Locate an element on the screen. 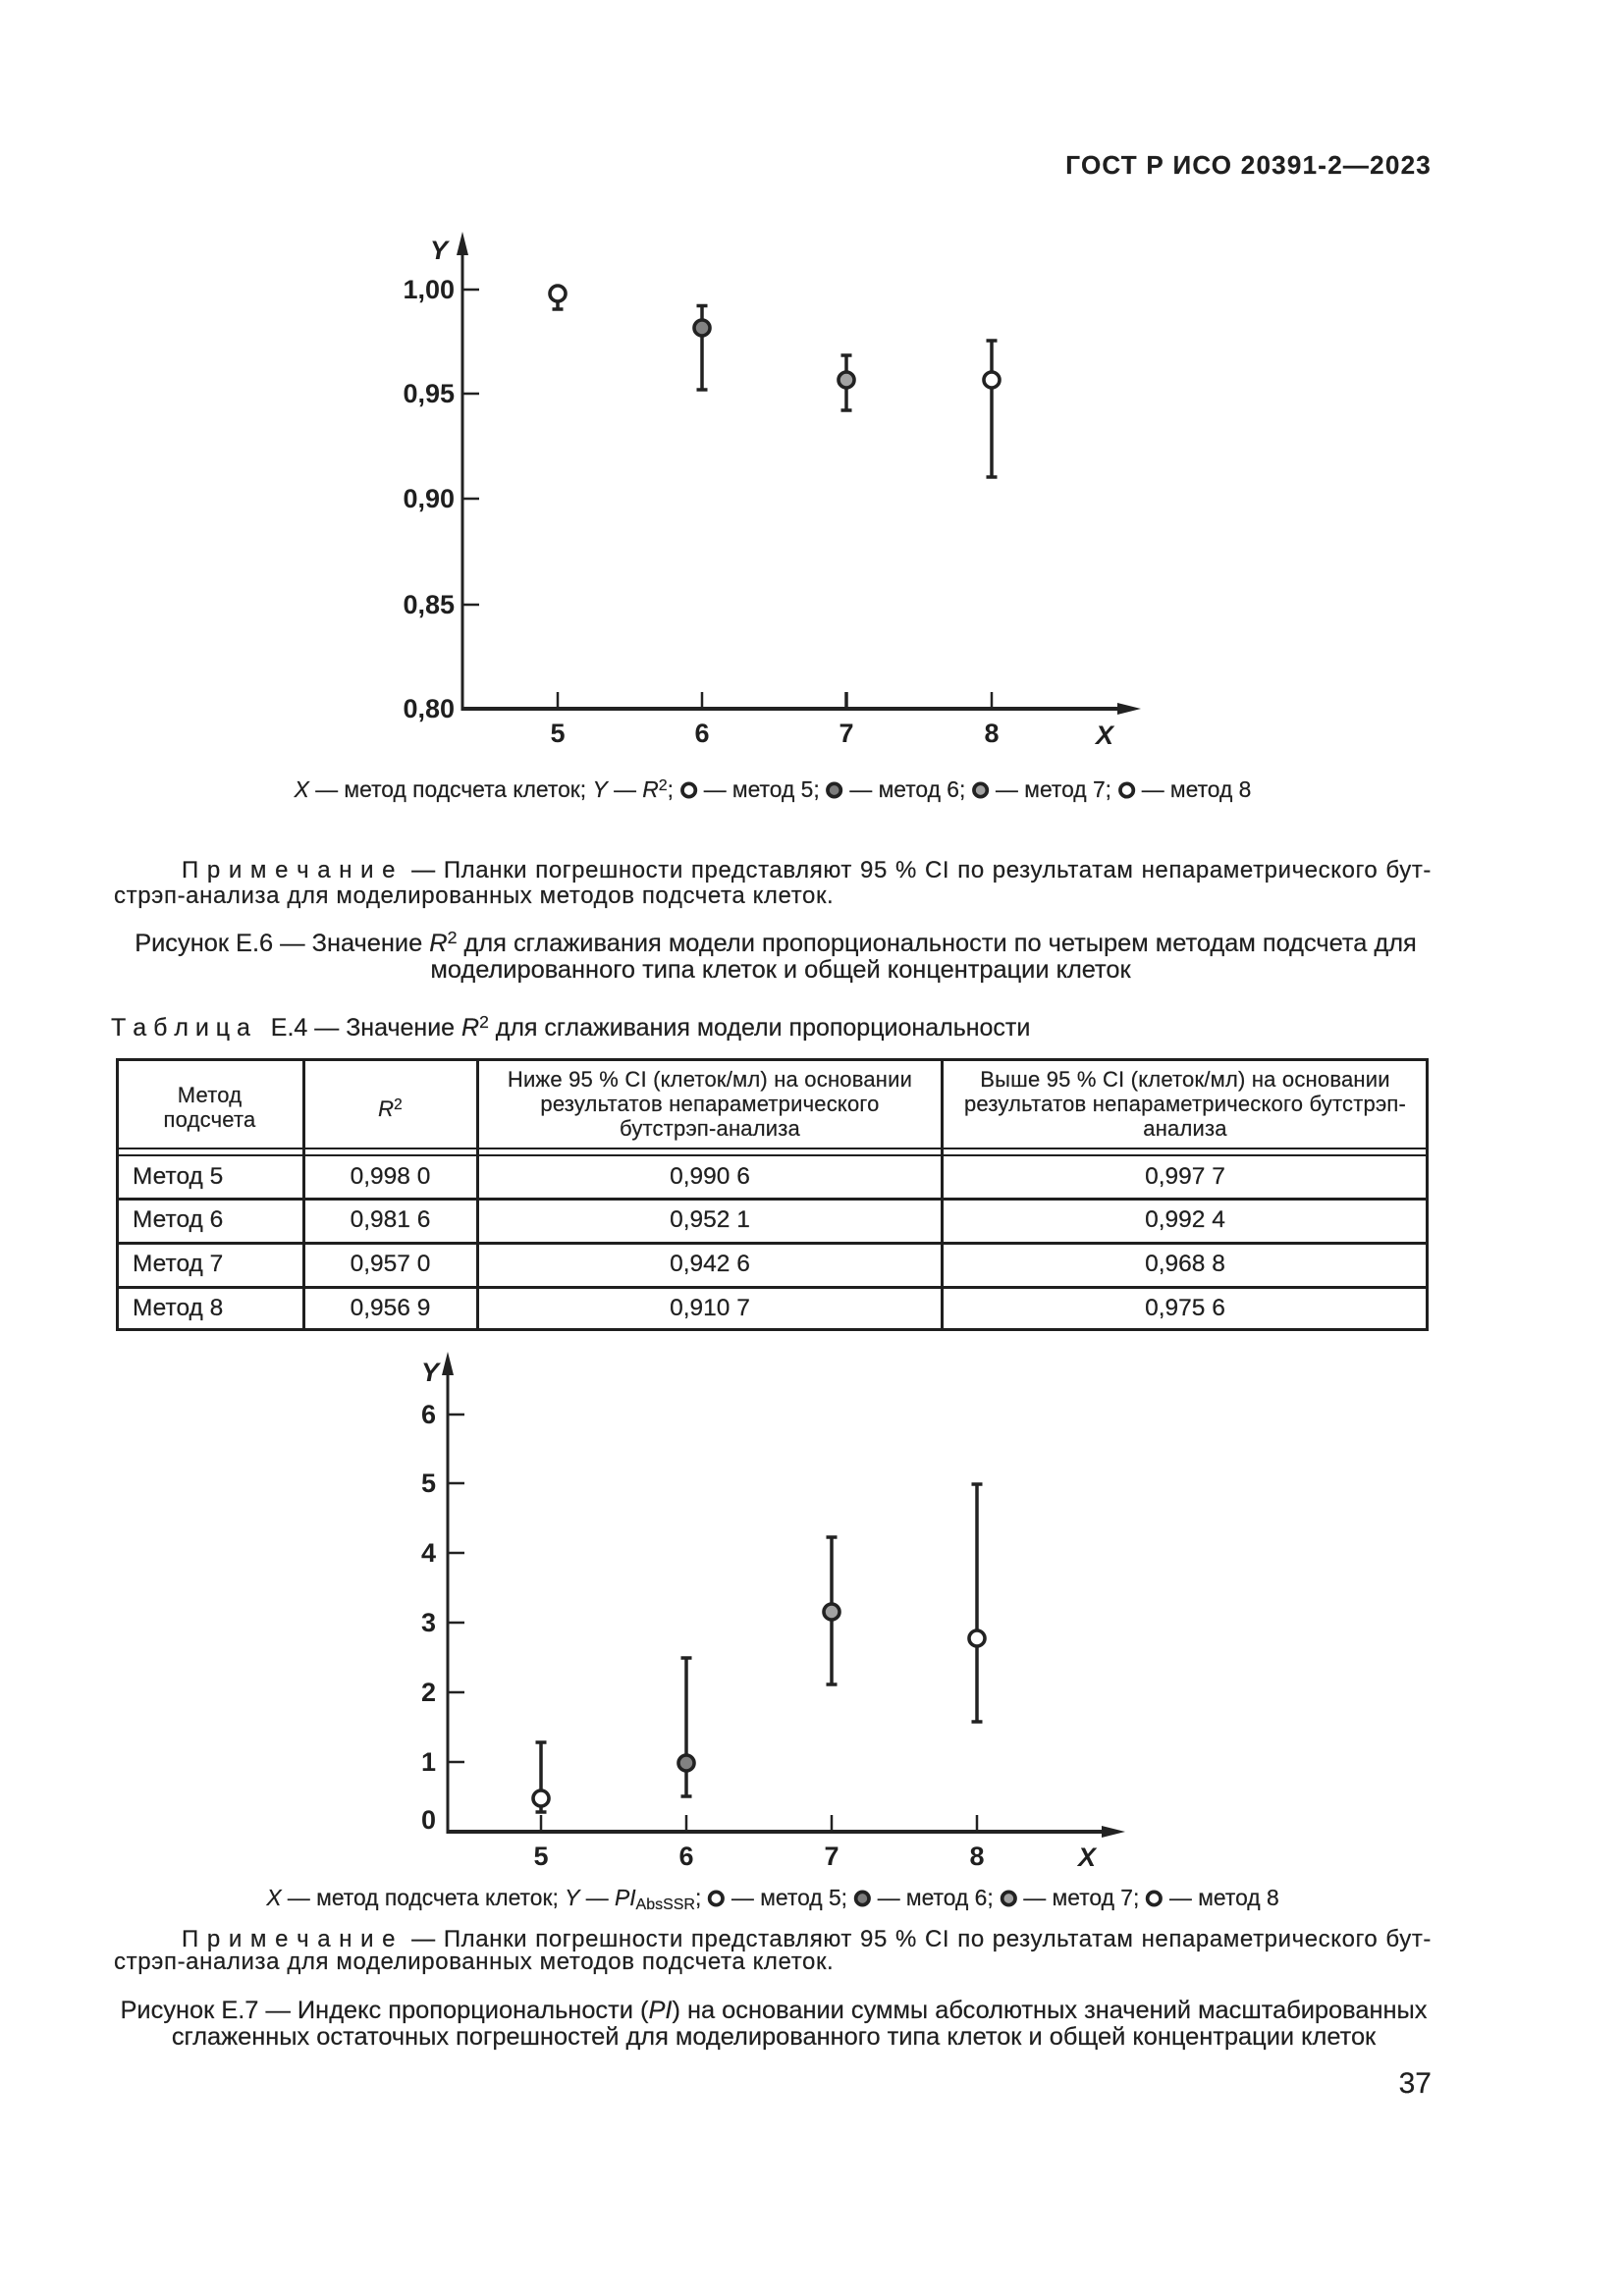 Image resolution: width=1624 pixels, height=2296 pixels. svg-text: 3 is located at coordinates (428, 1622).